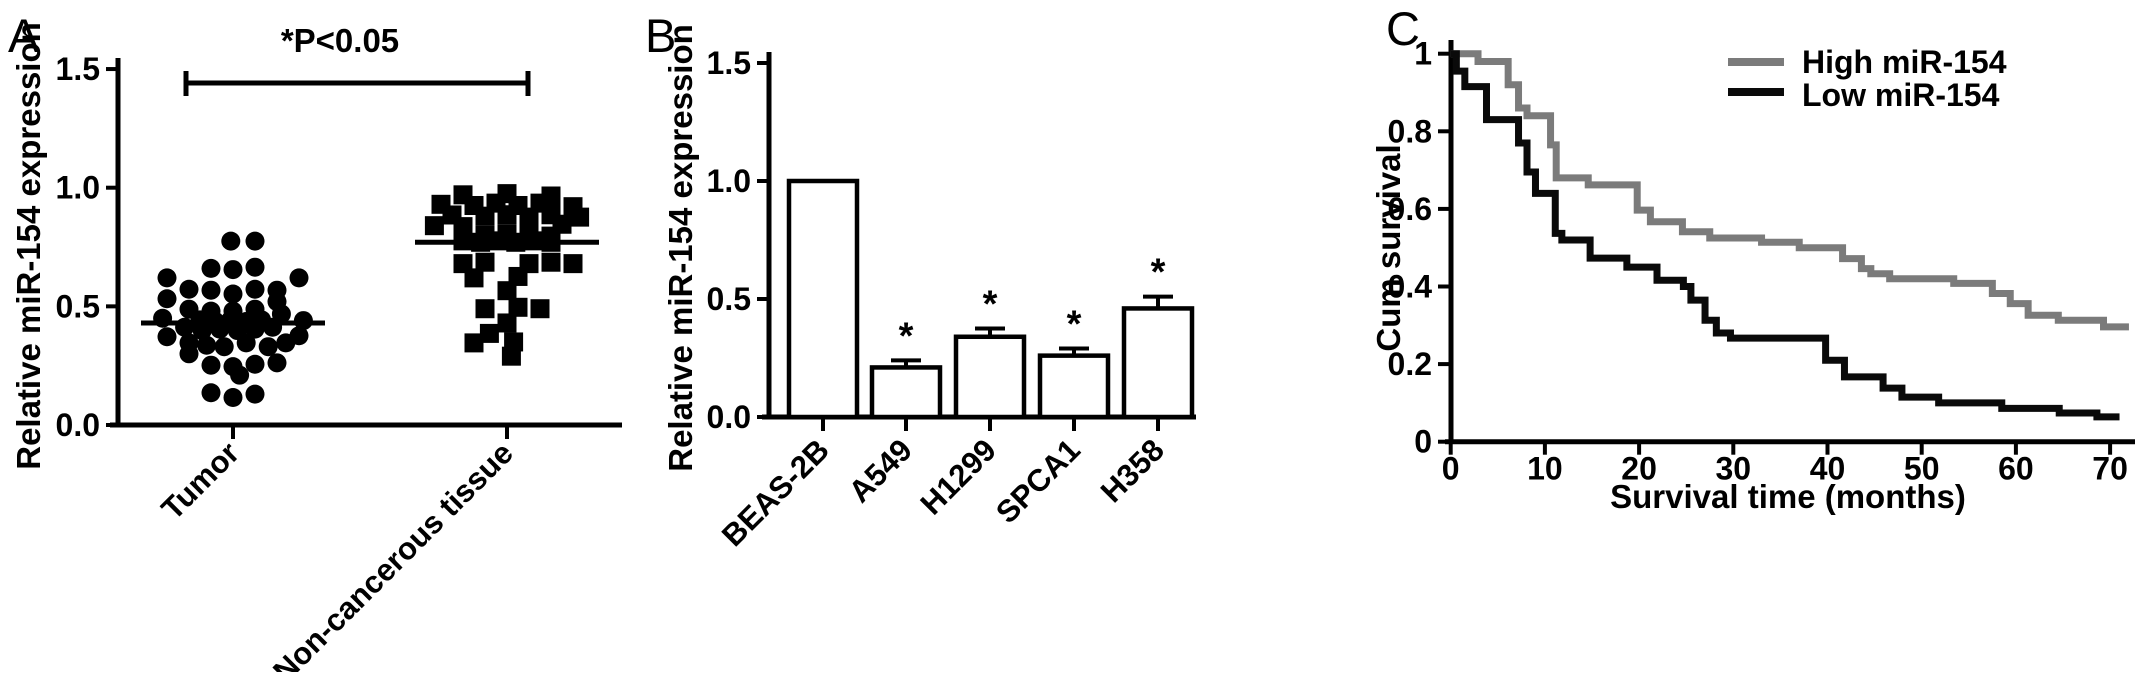  Describe the element at coordinates (24, 35) in the screenshot. I see `panel-a-letter: A` at that location.